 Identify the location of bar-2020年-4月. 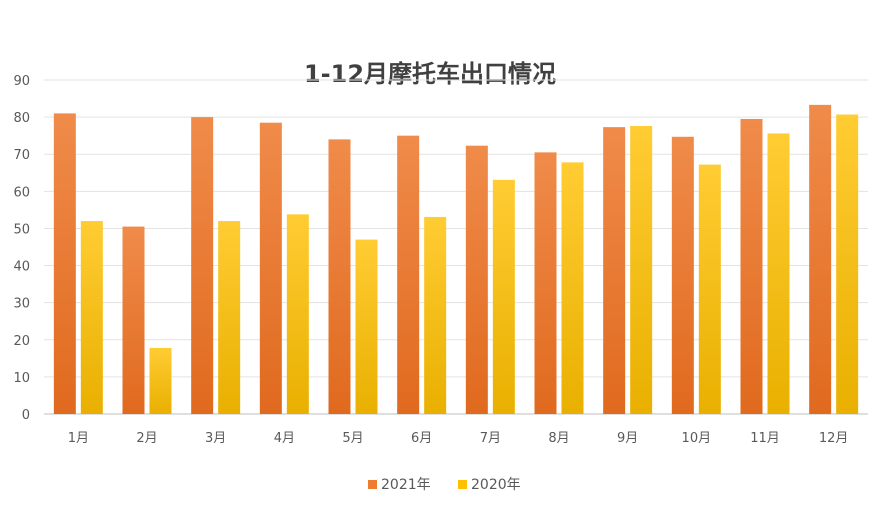
(297, 314).